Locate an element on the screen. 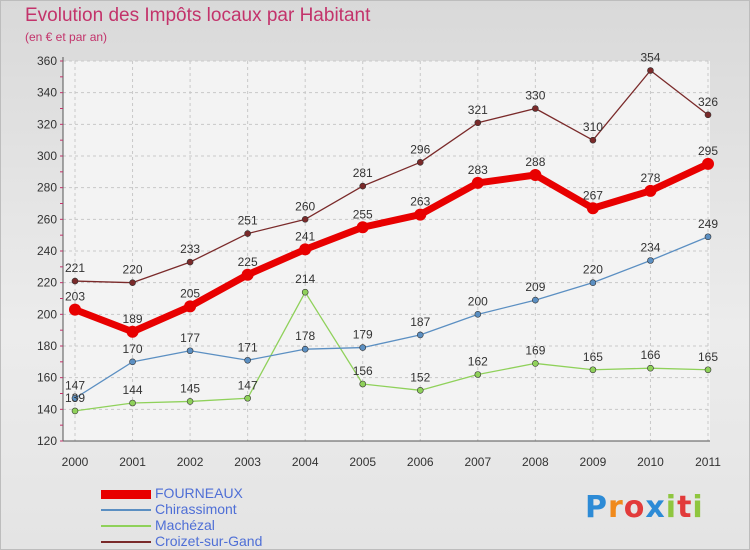  legend-label: Croizet-sur-Gand is located at coordinates (209, 541).